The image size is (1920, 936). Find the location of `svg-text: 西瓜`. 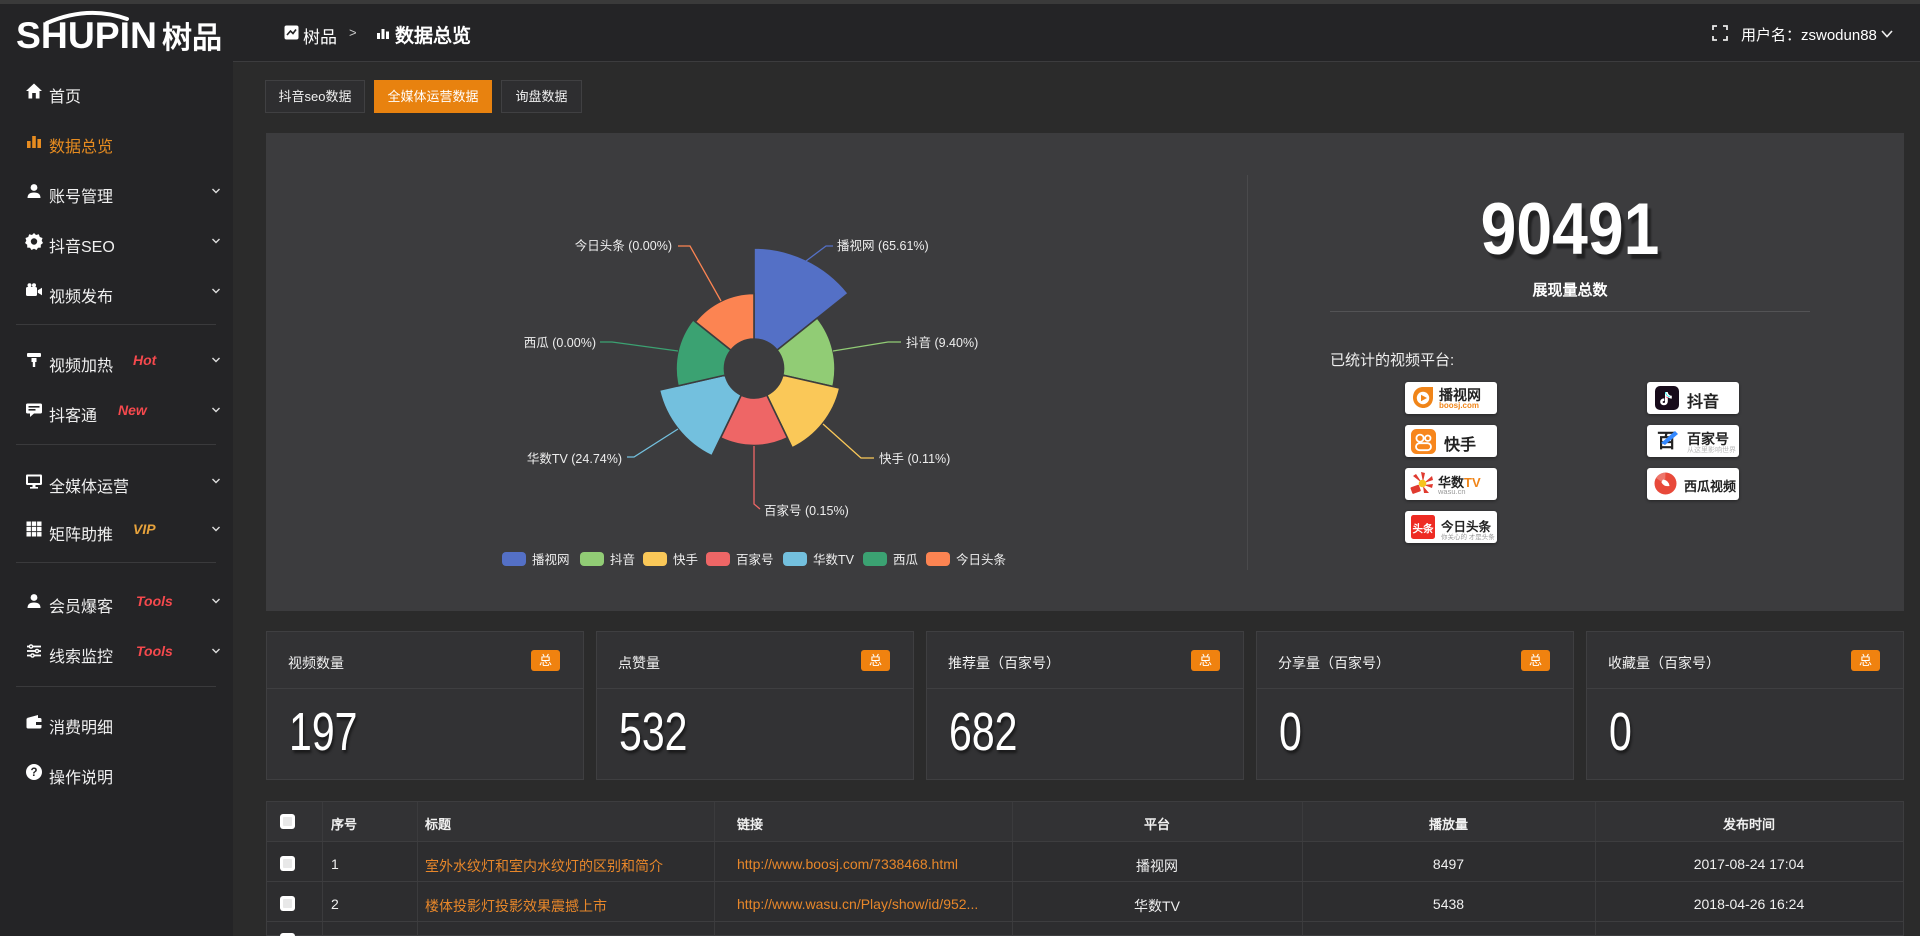

svg-text: 西瓜 is located at coordinates (906, 560).